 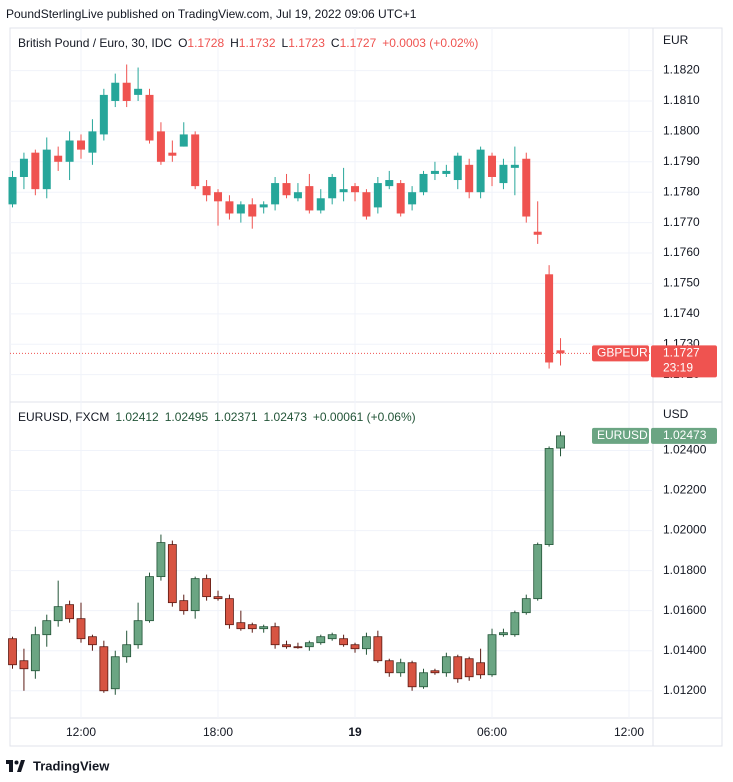 I want to click on x-tick-label: 12:00, so click(x=629, y=732).